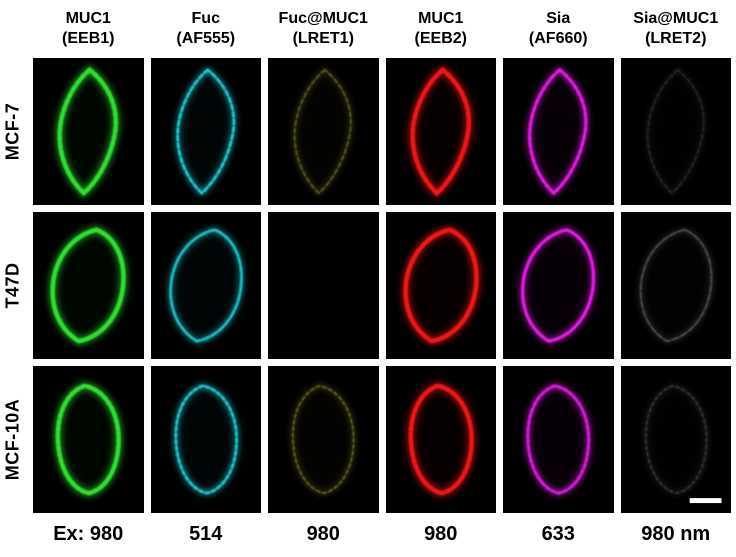  I want to click on excitation-label: 633, so click(558, 534).